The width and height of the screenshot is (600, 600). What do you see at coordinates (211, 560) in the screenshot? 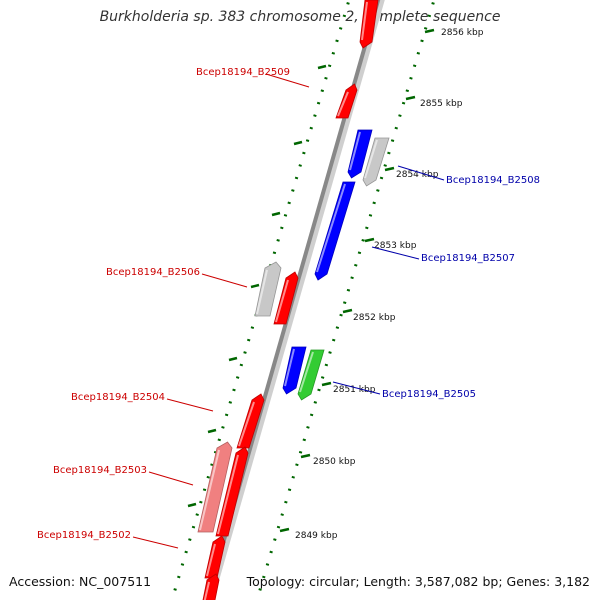
I see `gene-feature-bcep18194-b2502-highlight` at bounding box center [211, 560].